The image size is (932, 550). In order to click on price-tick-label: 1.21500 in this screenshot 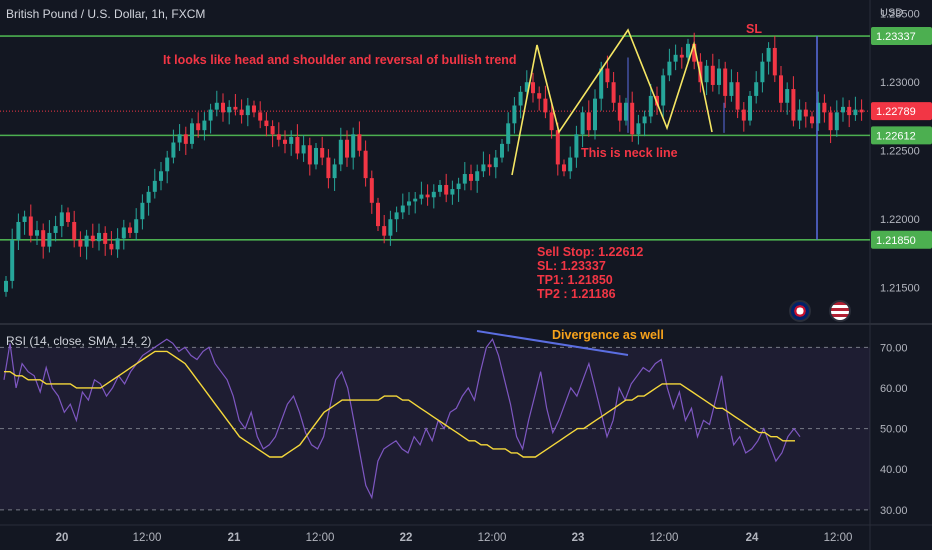, I will do `click(900, 289)`.